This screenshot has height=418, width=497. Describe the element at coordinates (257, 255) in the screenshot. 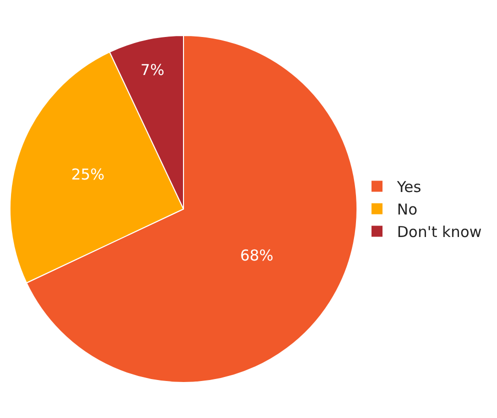

I see `data-label: 68%` at that location.